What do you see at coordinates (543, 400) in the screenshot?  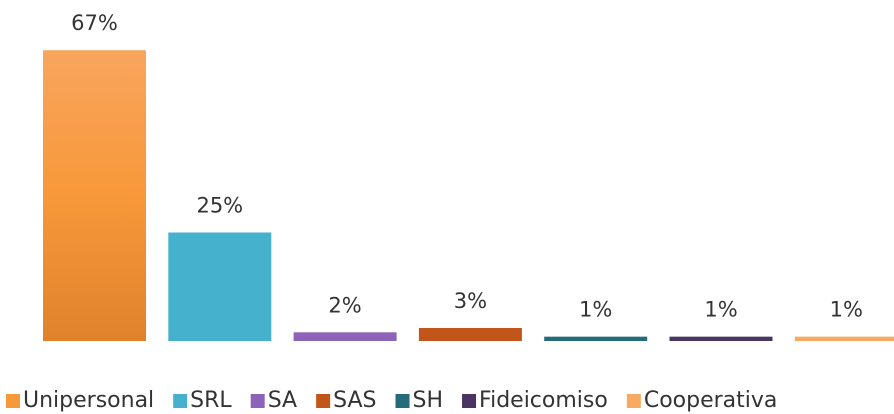 I see `legend-label: Fideicomiso` at bounding box center [543, 400].